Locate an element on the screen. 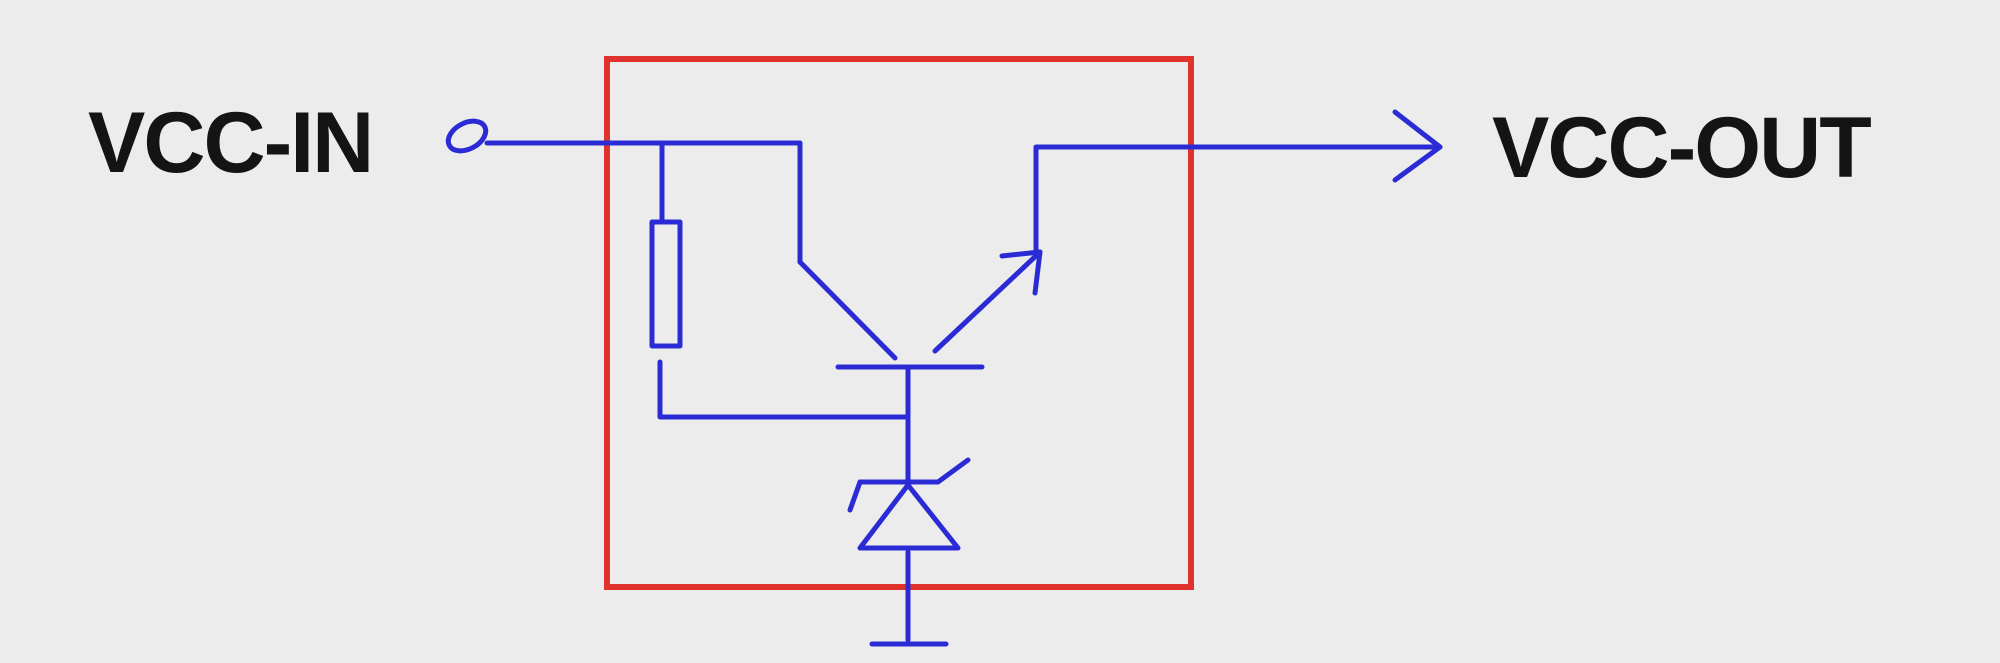  zener-cathode-tail is located at coordinates (855, 496).